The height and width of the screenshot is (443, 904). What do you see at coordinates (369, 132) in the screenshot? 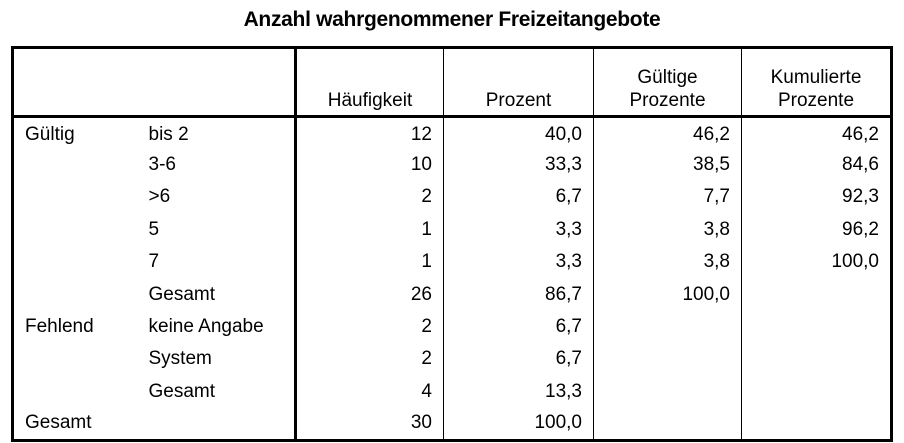
I see `frequency-cell: 12` at bounding box center [369, 132].